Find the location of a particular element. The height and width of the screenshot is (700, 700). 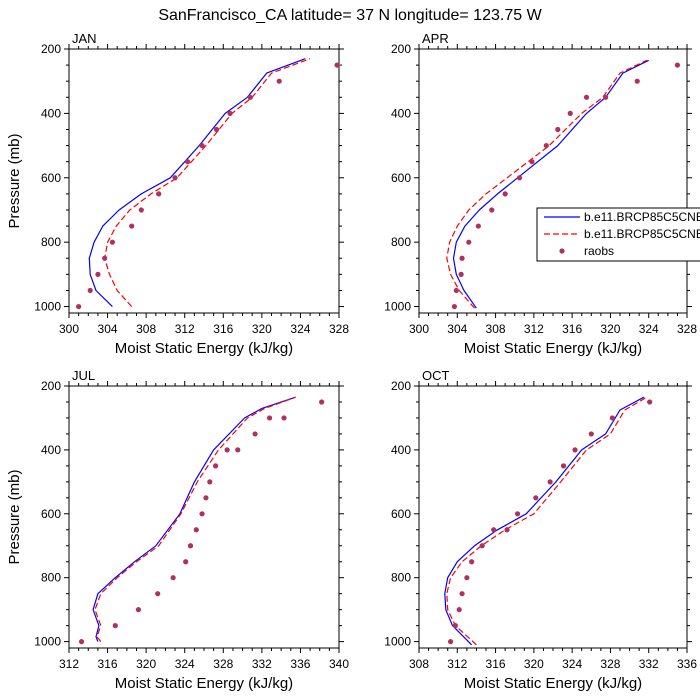

panel-label: OCT is located at coordinates (436, 375).